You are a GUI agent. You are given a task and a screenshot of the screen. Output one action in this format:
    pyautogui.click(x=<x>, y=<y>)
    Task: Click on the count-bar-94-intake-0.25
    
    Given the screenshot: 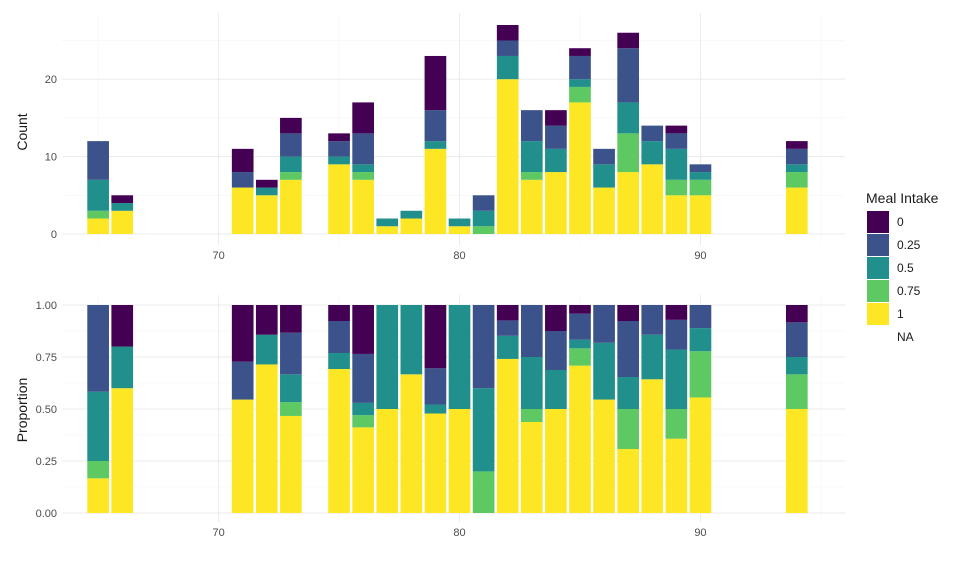 What is the action you would take?
    pyautogui.click(x=796, y=156)
    